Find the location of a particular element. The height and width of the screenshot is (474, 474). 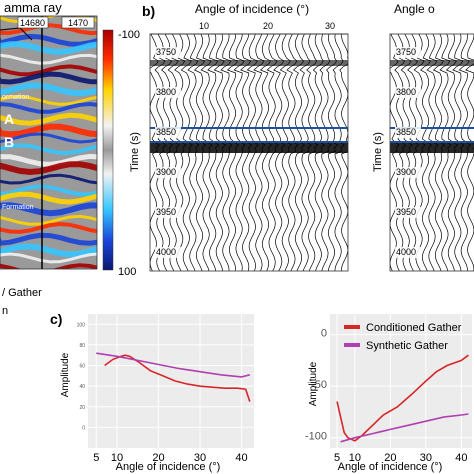

y-tick-label: 80 is located at coordinates (82, 346).